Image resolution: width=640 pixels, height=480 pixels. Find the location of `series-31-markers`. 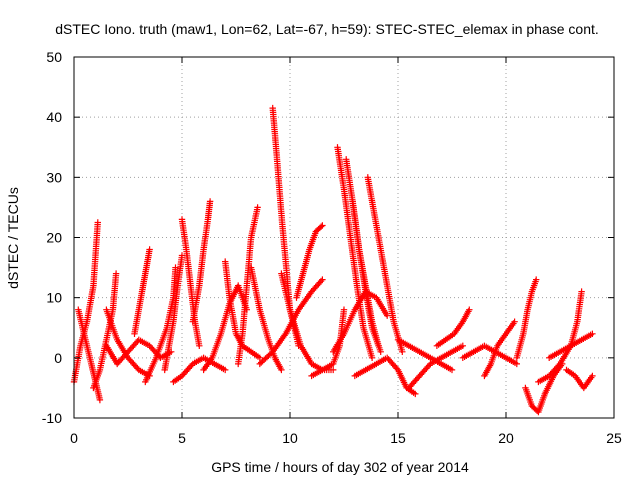

series-31-markers is located at coordinates (544, 388).